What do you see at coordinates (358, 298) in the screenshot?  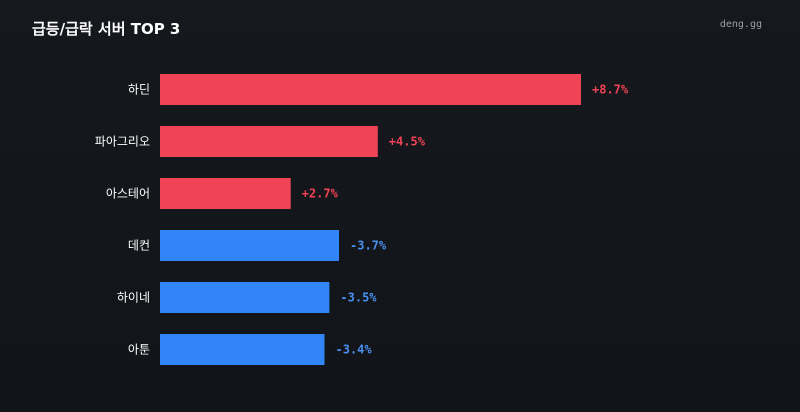 I see `value-label-4: -3.5%` at bounding box center [358, 298].